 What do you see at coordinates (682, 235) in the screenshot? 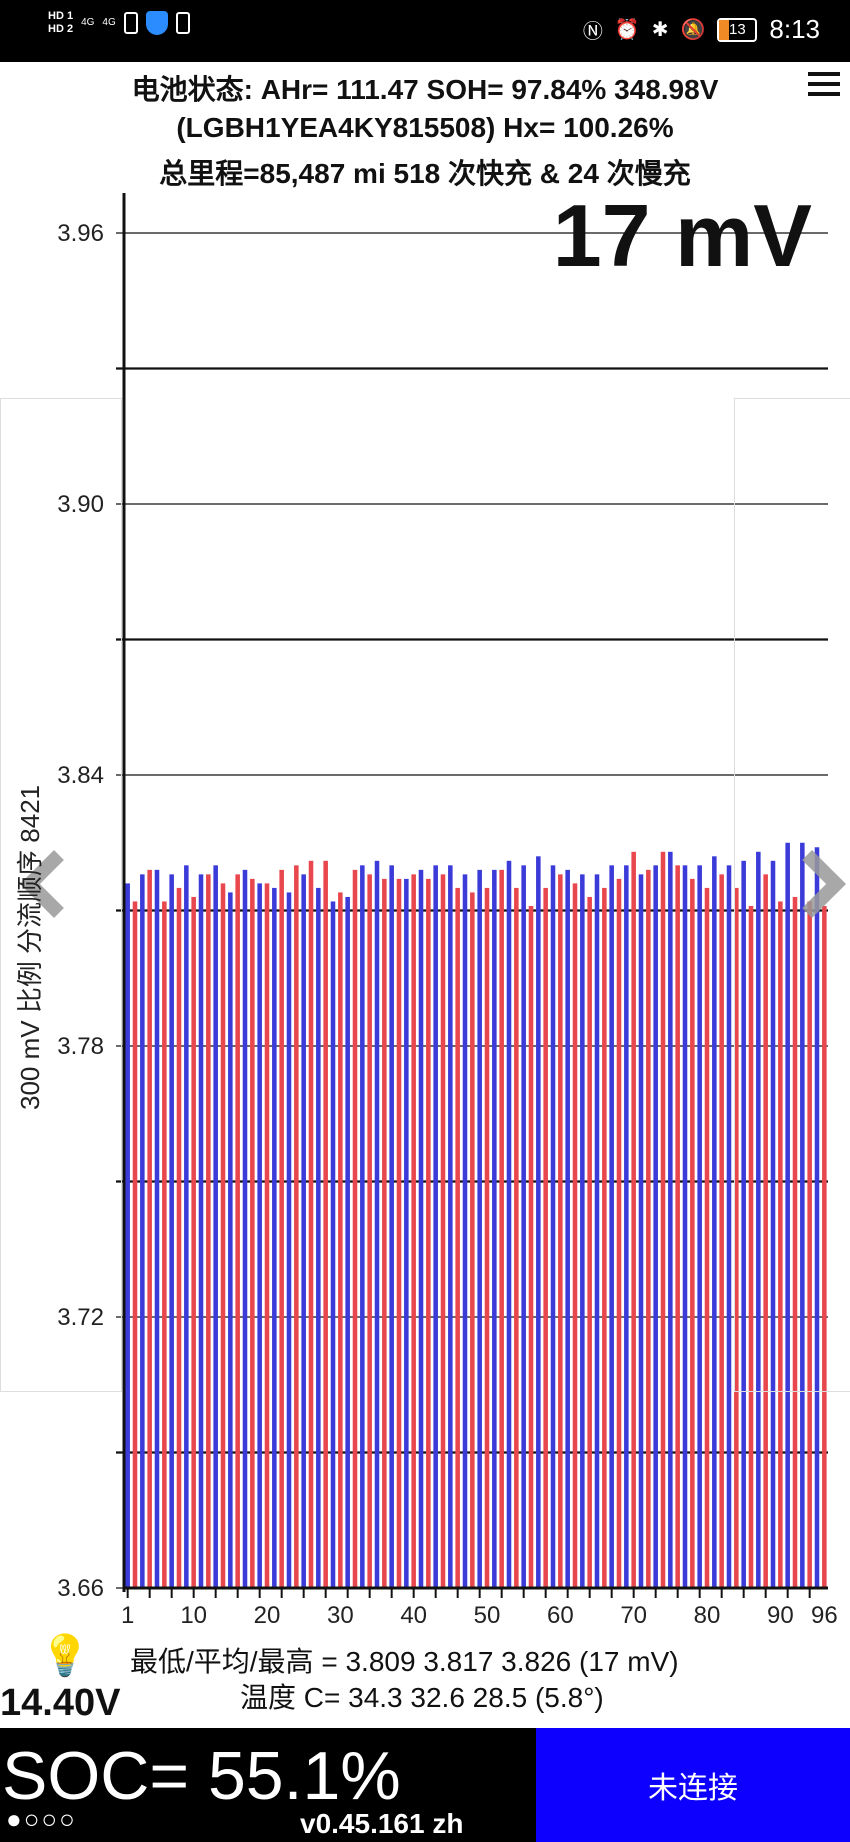
I see `voltage-delta-label: 17 mV` at bounding box center [682, 235].